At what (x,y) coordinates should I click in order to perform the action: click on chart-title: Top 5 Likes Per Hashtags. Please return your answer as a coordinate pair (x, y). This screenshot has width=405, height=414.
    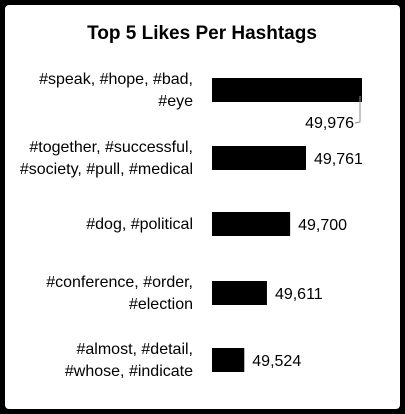
    Looking at the image, I should click on (202, 33).